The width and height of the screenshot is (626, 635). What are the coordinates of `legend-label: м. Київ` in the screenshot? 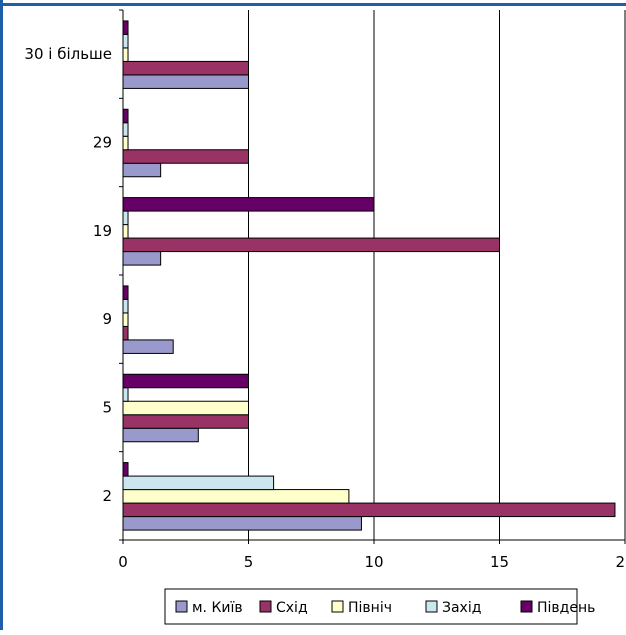 It's located at (217, 608).